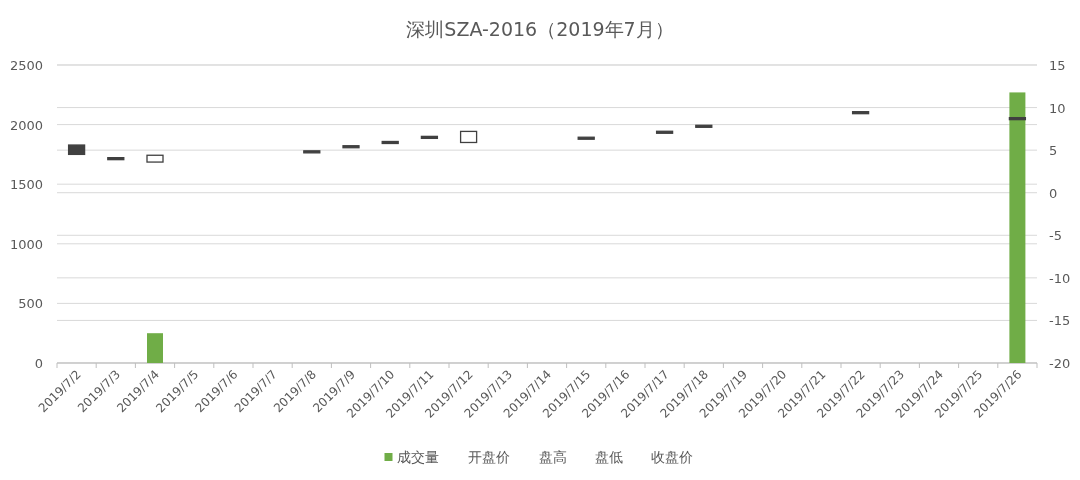  I want to click on y-tick-label: 500, so click(30, 304).